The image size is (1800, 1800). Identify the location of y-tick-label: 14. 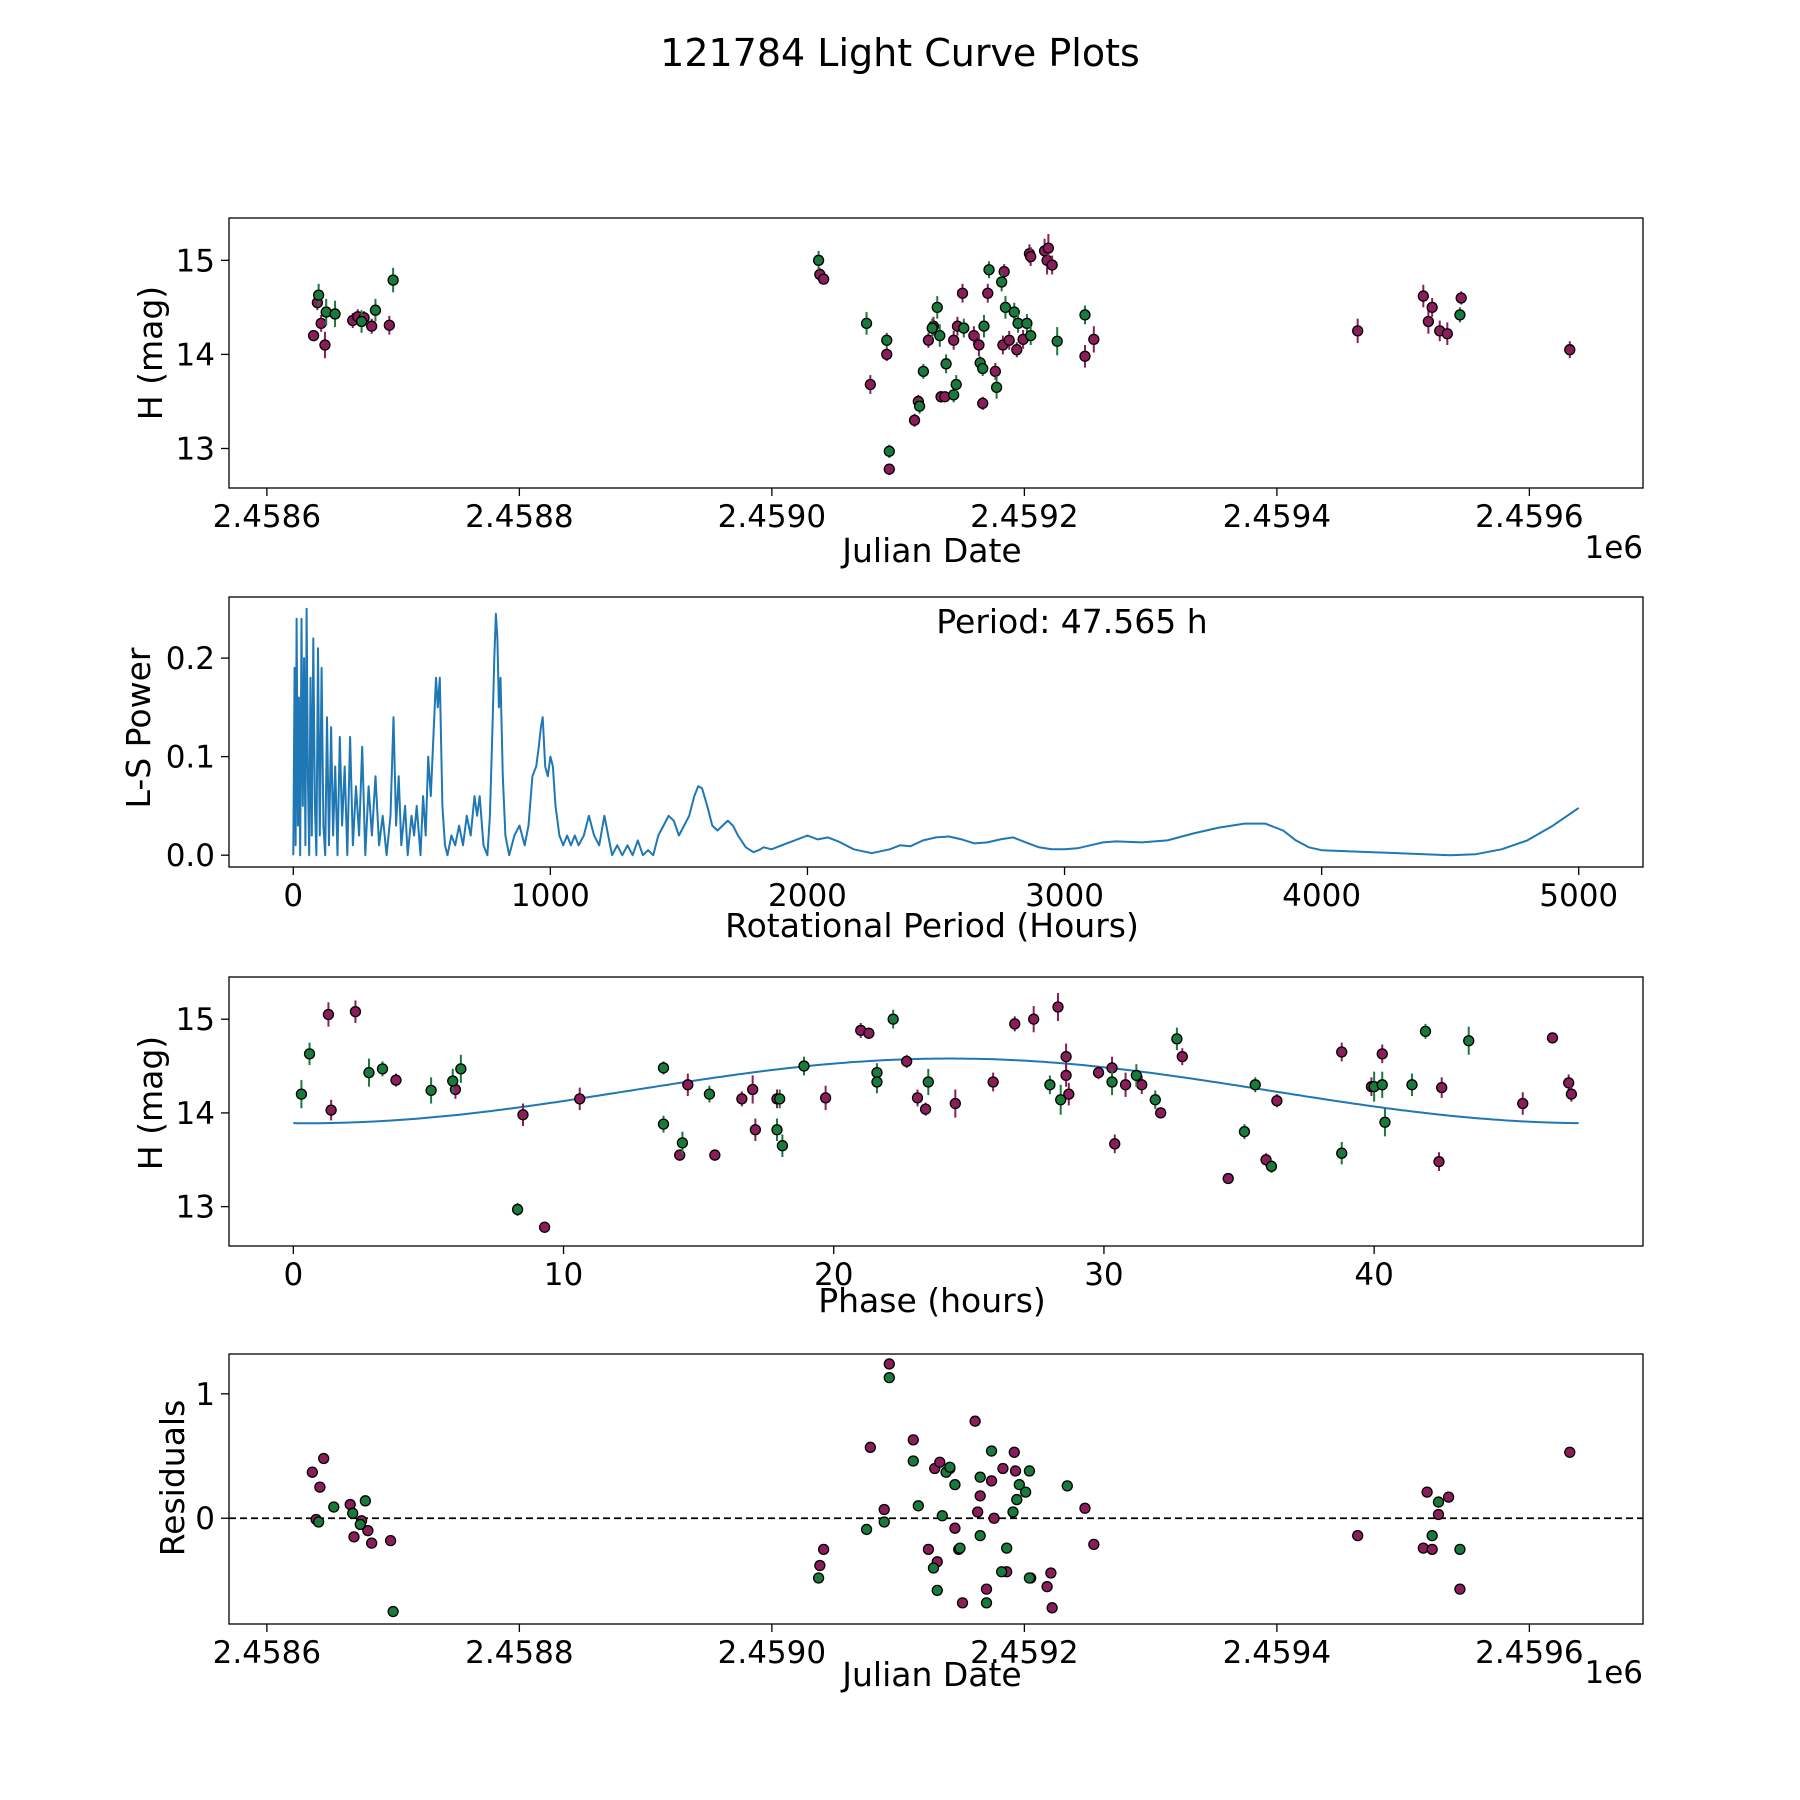
(195, 1114).